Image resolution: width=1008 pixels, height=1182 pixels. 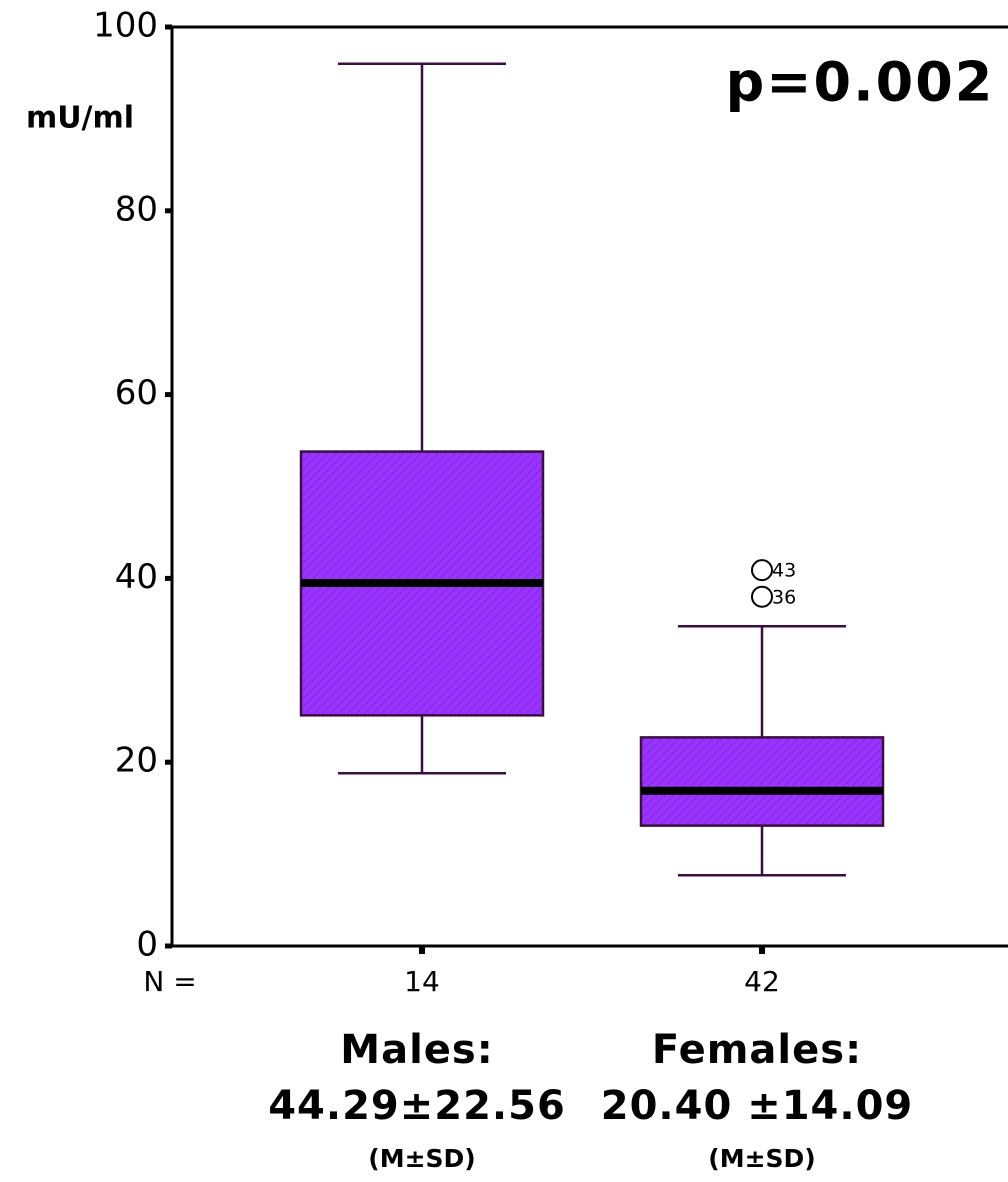 I want to click on y-tick-label: 80, so click(x=136, y=209).